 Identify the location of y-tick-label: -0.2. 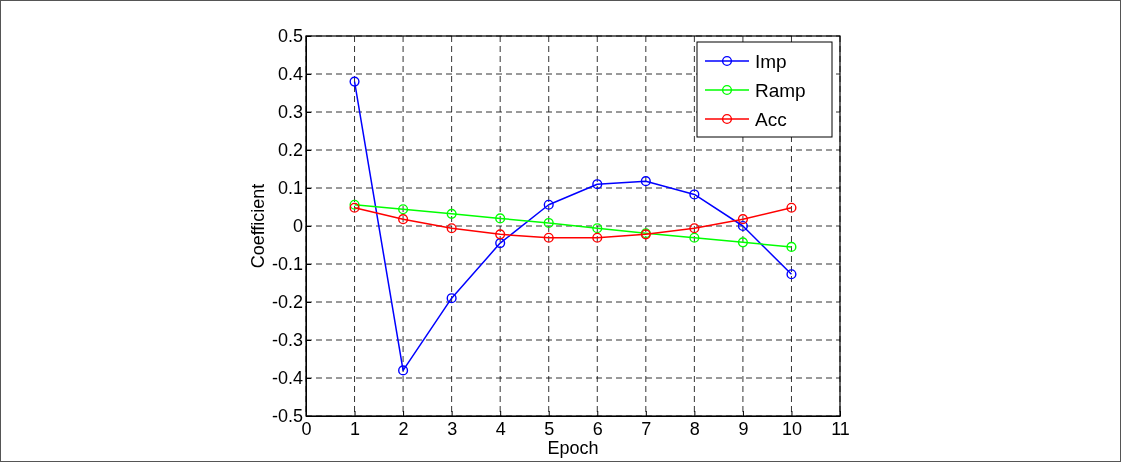
(287, 302).